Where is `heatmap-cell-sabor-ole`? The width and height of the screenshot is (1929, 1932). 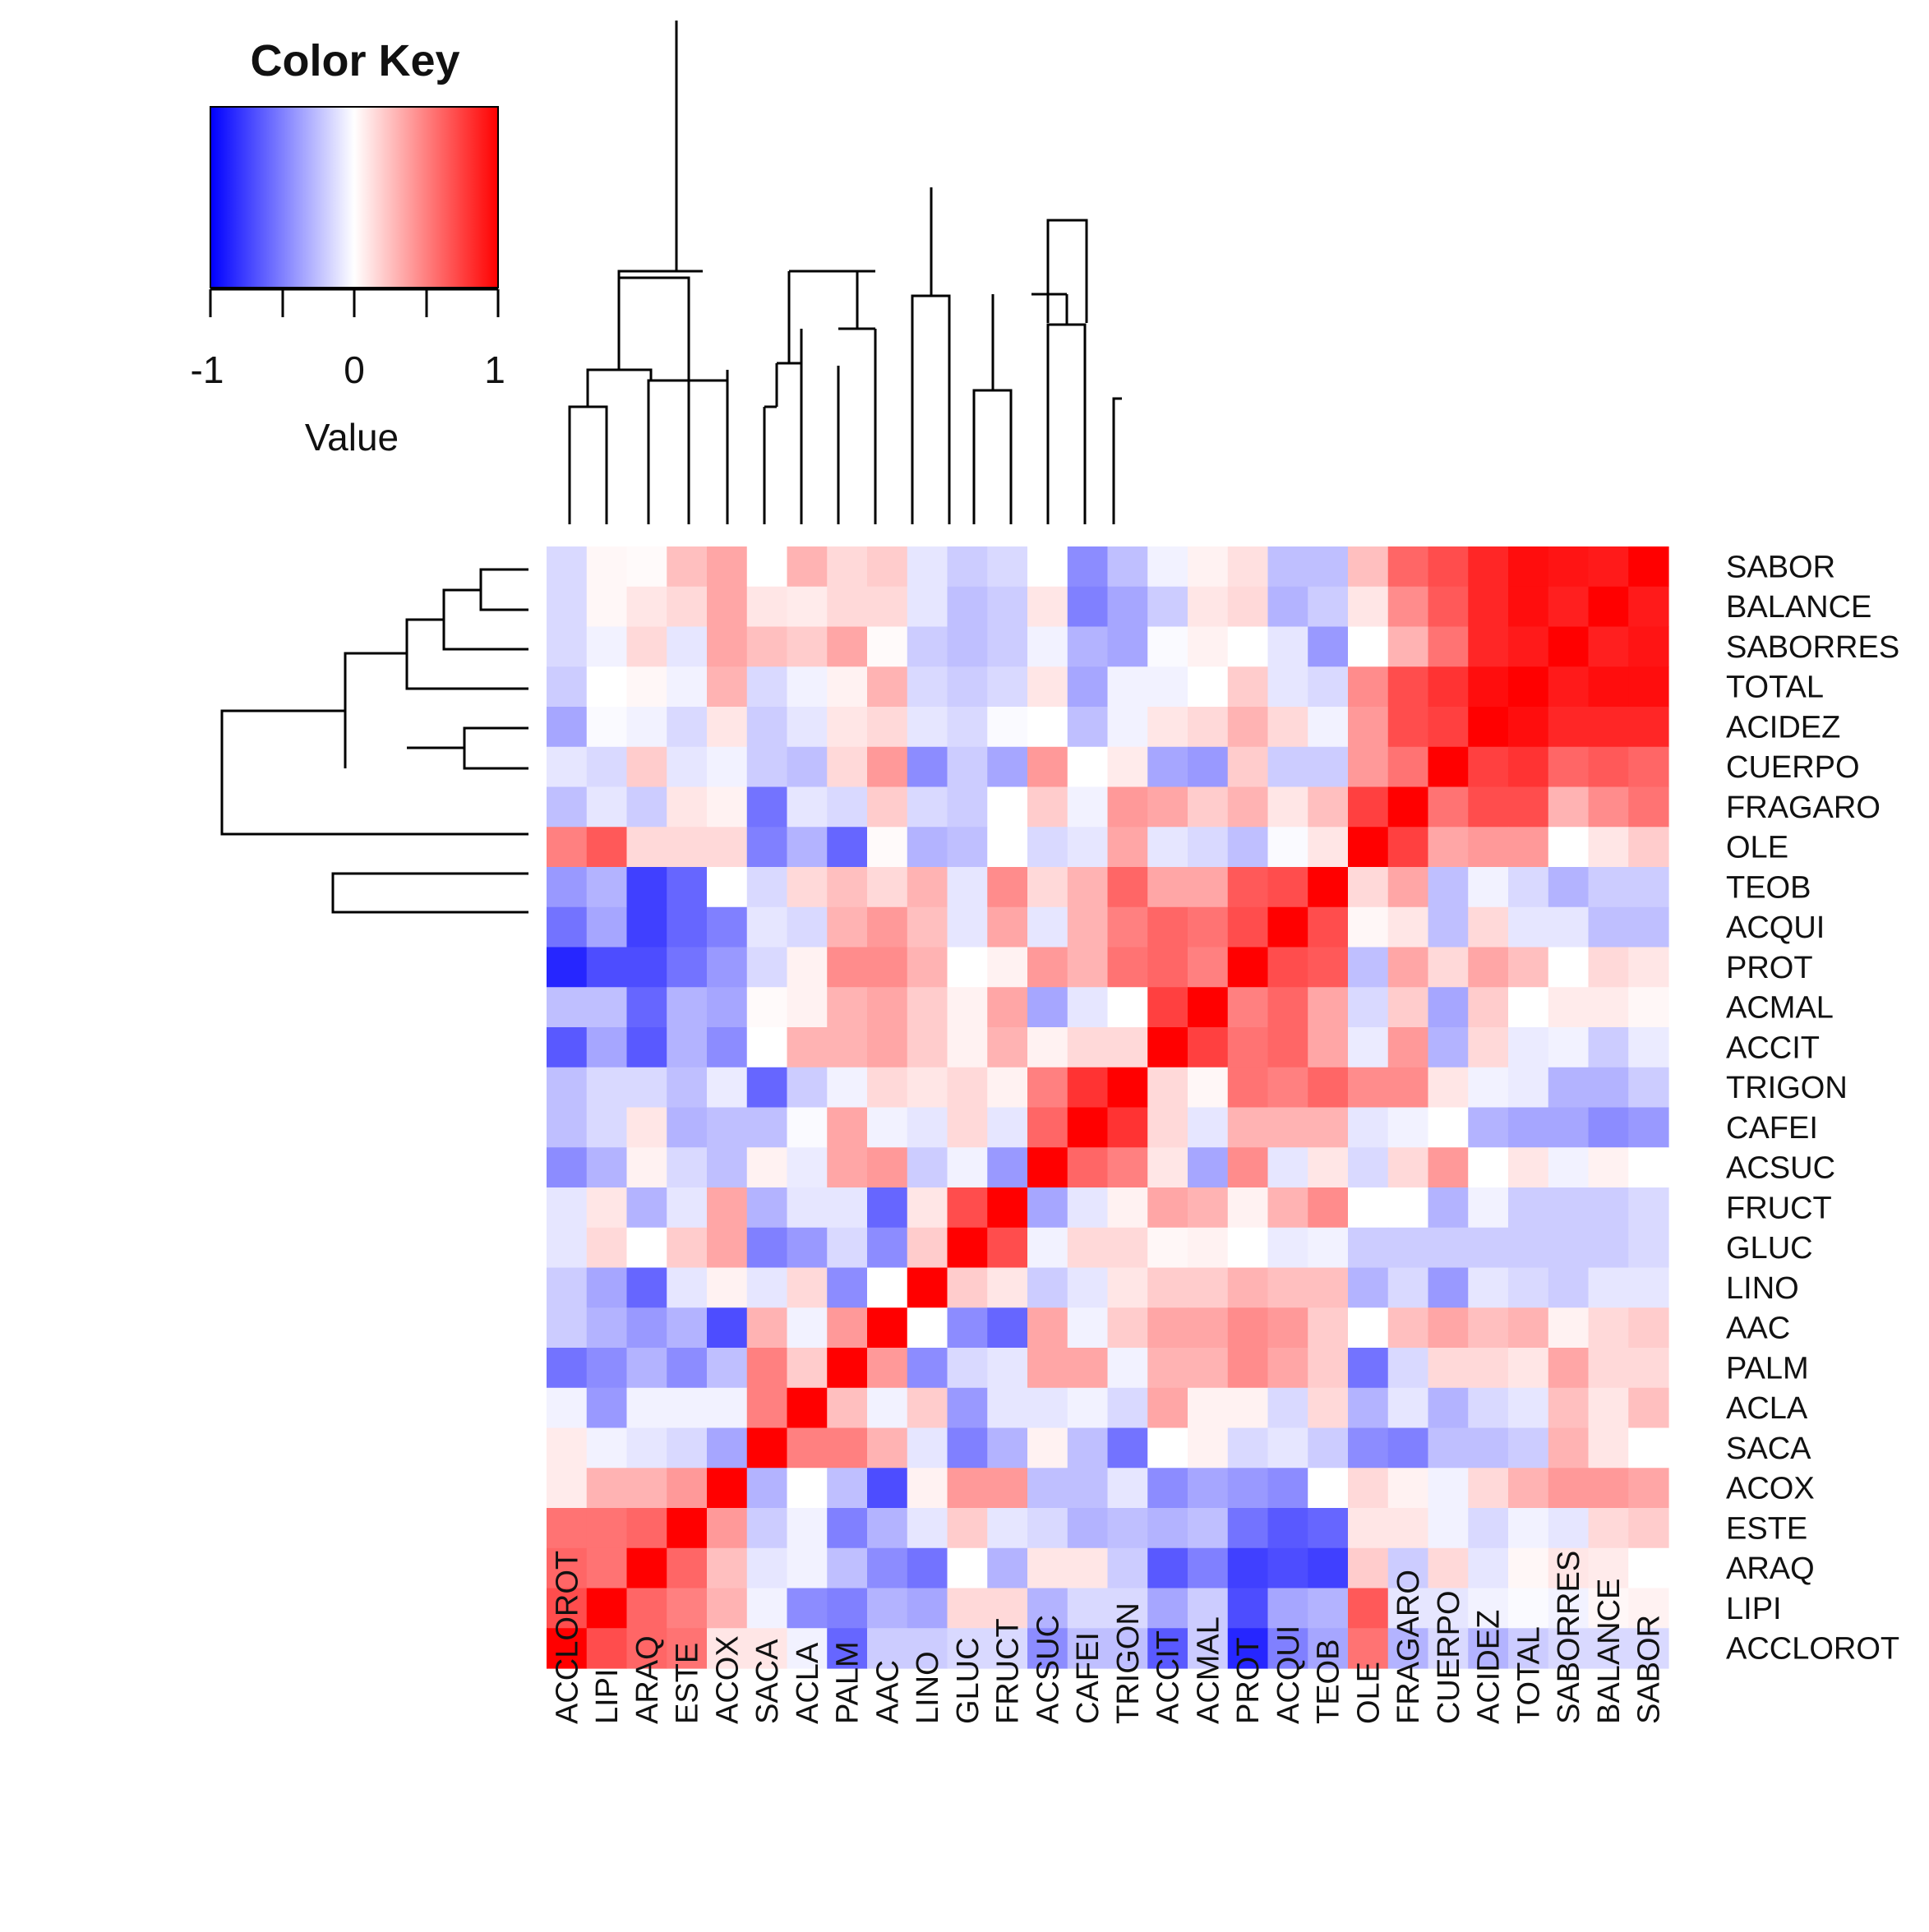
heatmap-cell-sabor-ole is located at coordinates (1368, 567).